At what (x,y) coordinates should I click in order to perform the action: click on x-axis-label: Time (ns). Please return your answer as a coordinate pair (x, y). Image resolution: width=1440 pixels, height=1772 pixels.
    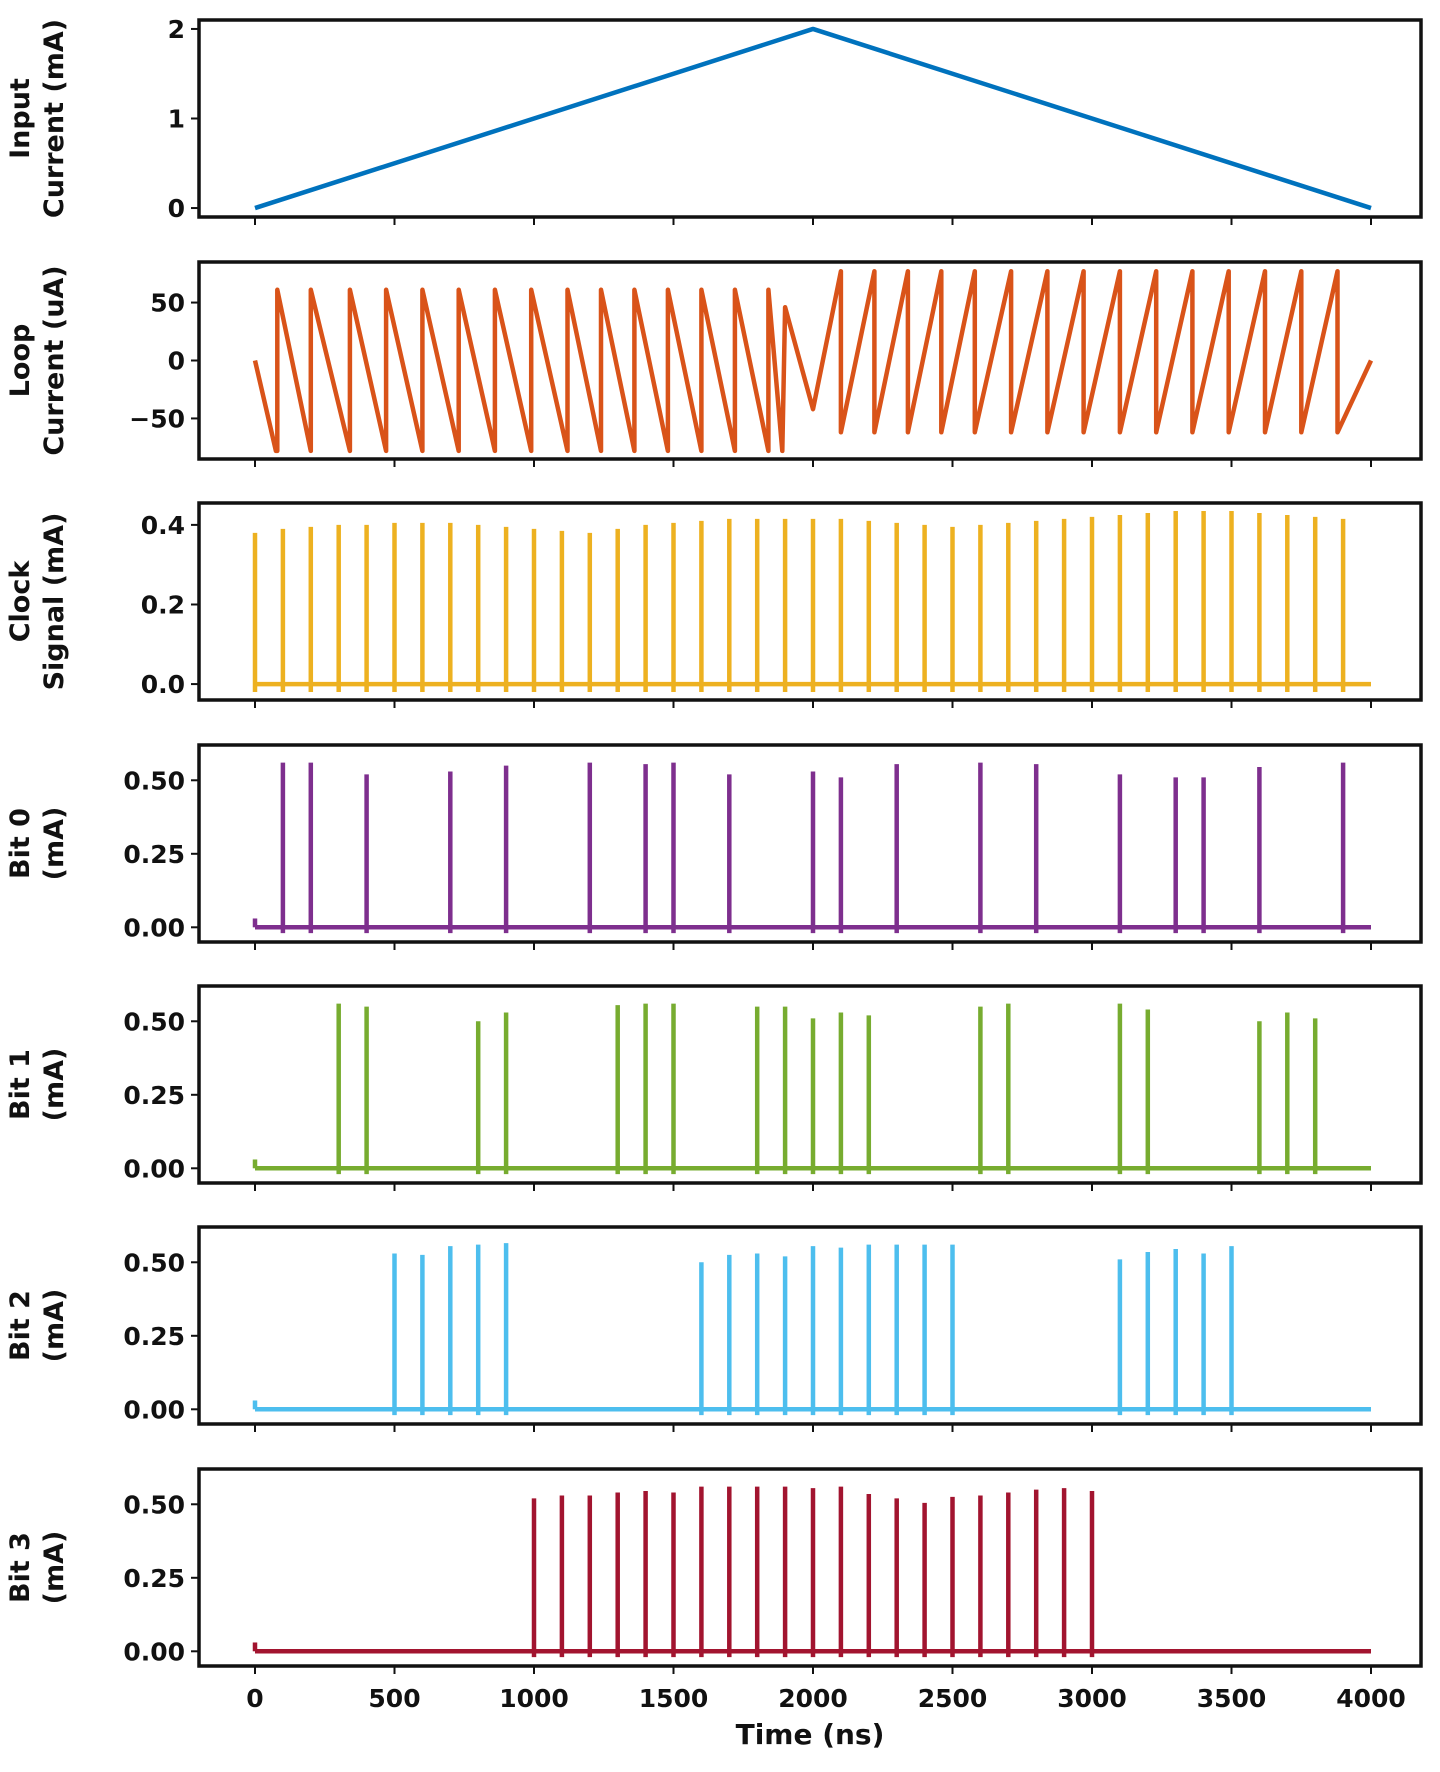
    Looking at the image, I should click on (810, 1734).